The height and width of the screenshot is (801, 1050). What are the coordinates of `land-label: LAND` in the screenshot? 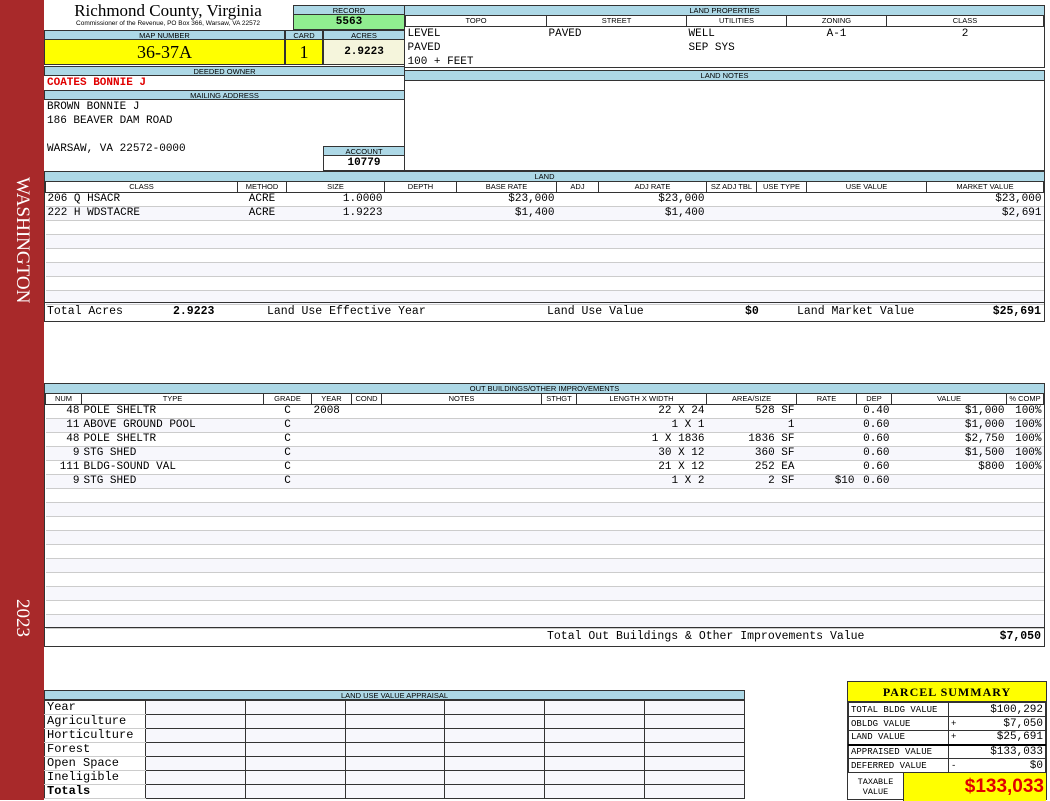 It's located at (544, 177).